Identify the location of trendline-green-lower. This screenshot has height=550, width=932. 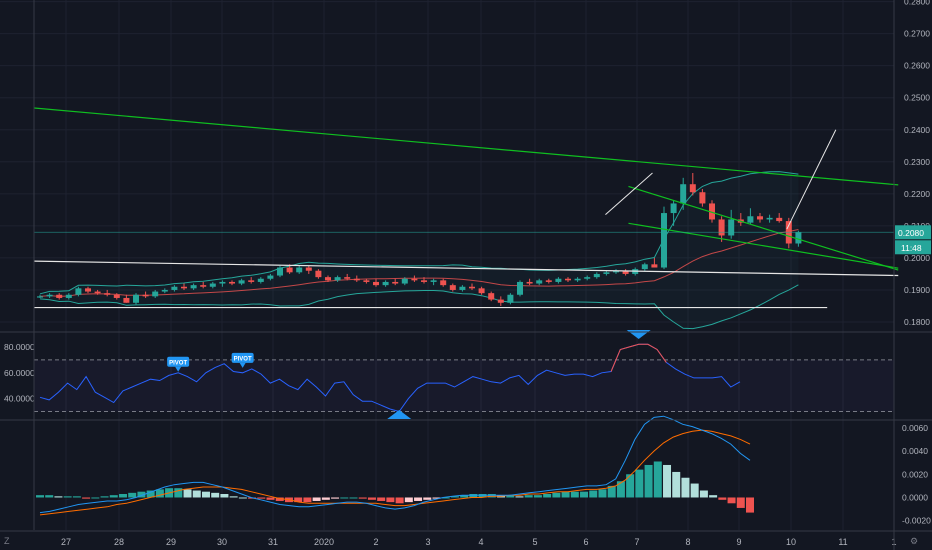
(763, 245).